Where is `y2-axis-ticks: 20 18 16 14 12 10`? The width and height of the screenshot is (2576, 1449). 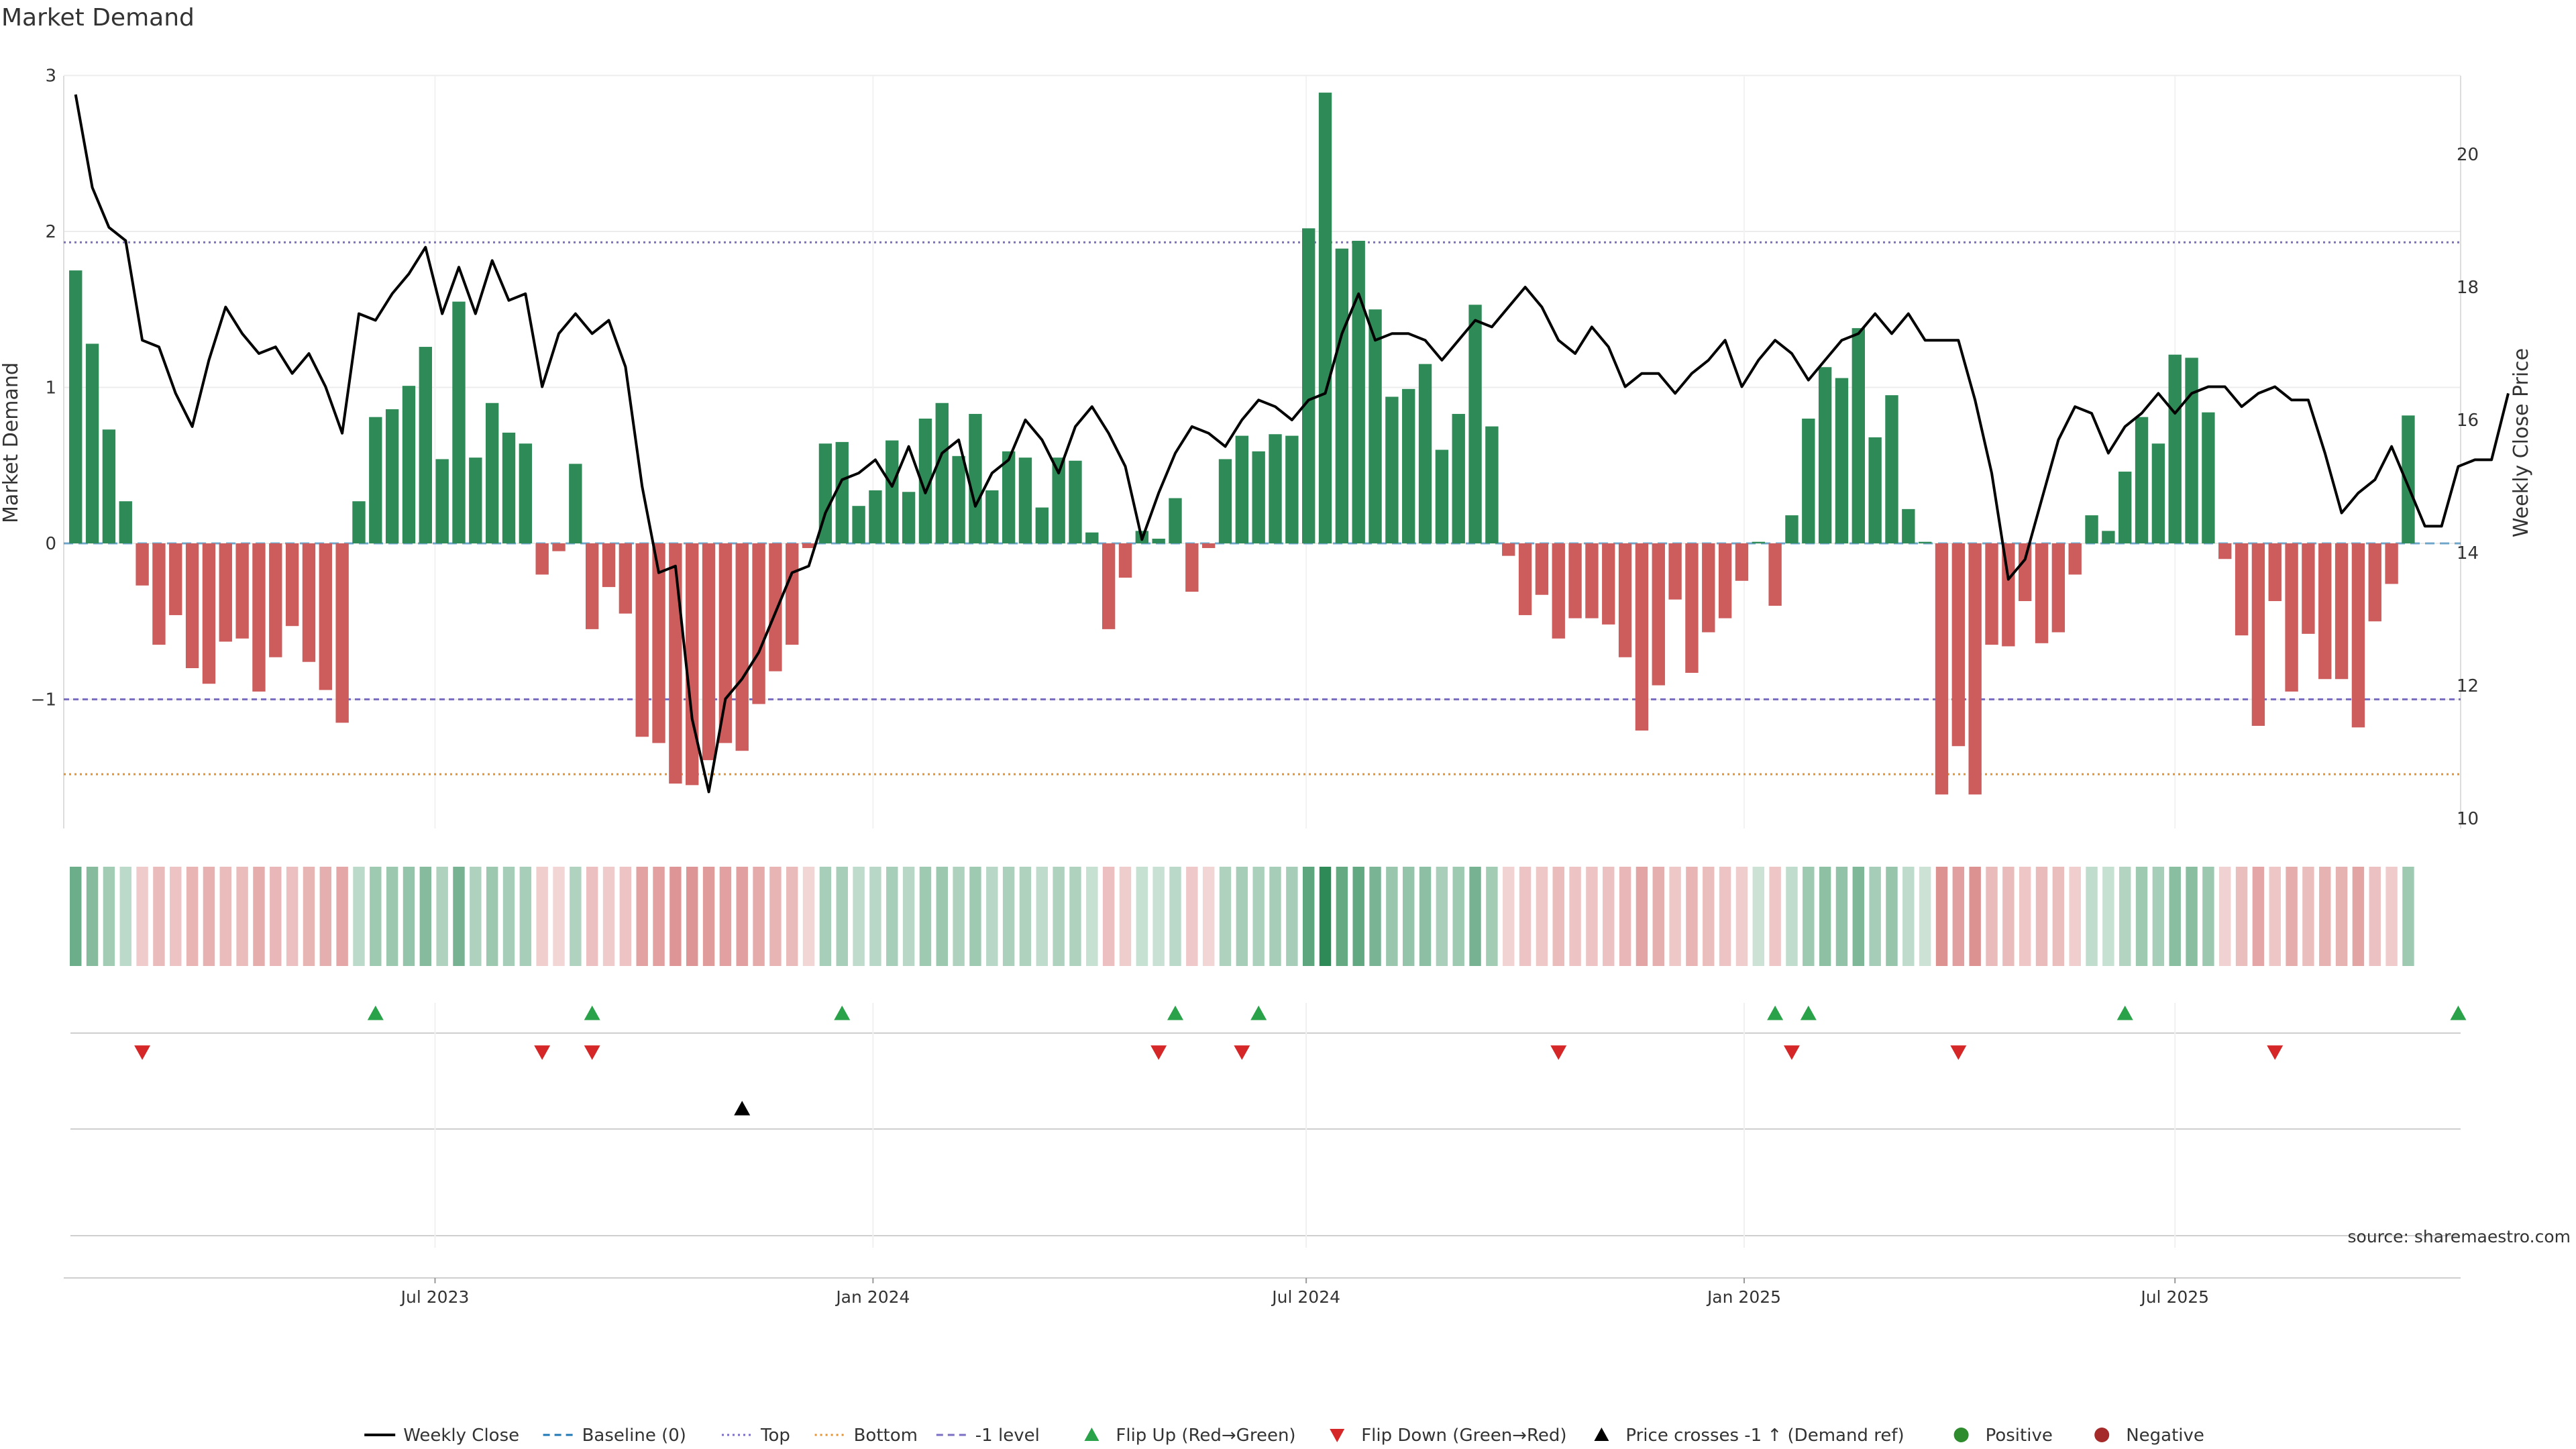
y2-axis-ticks: 20 18 16 14 12 10 is located at coordinates (2468, 487).